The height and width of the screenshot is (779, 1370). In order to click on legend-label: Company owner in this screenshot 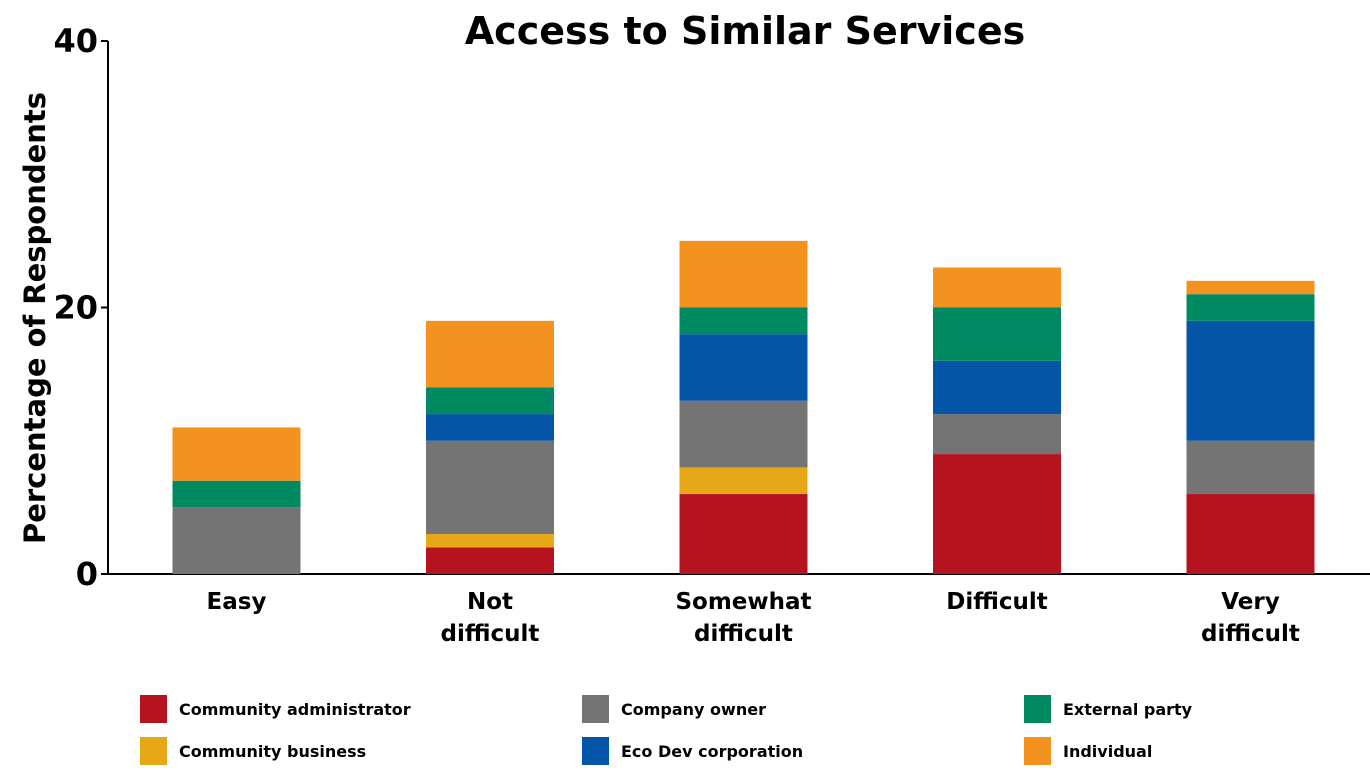, I will do `click(693, 709)`.